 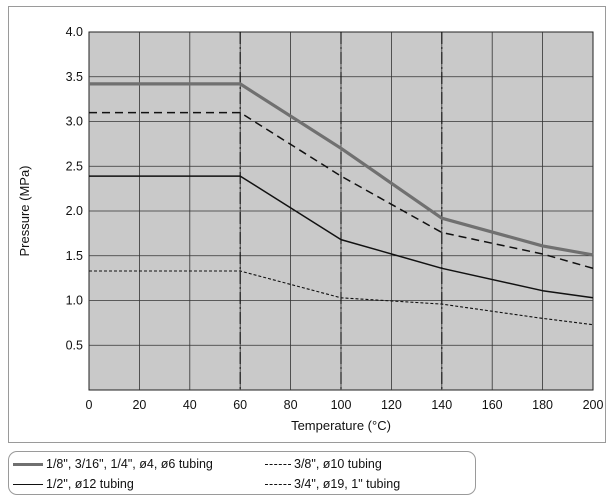 I want to click on x-tick-label: 0, so click(x=89, y=405).